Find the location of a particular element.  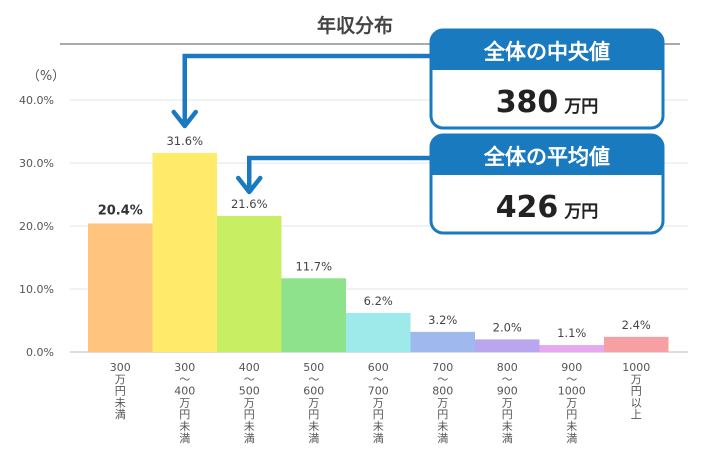

y-tick-label: 30.0% is located at coordinates (36, 163).